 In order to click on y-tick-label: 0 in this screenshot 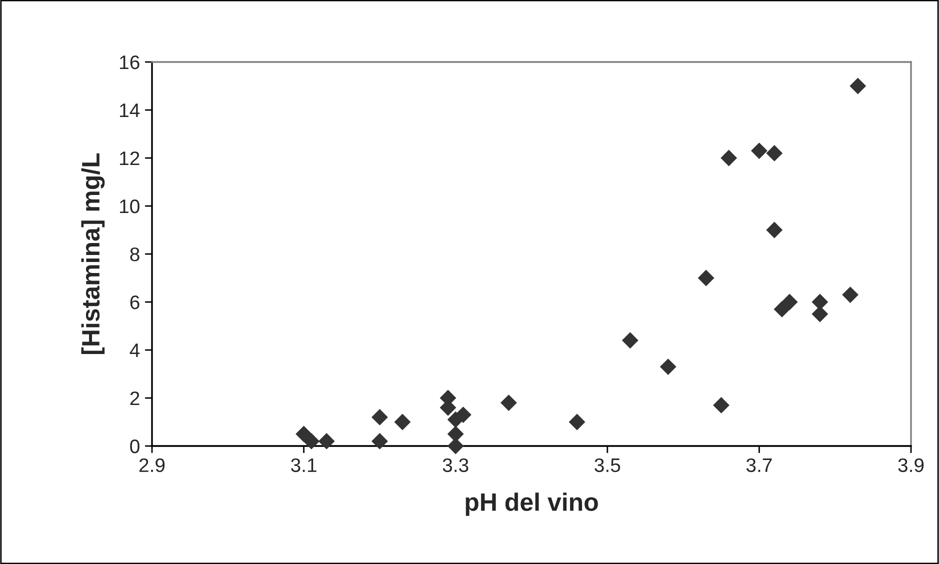, I will do `click(135, 446)`.